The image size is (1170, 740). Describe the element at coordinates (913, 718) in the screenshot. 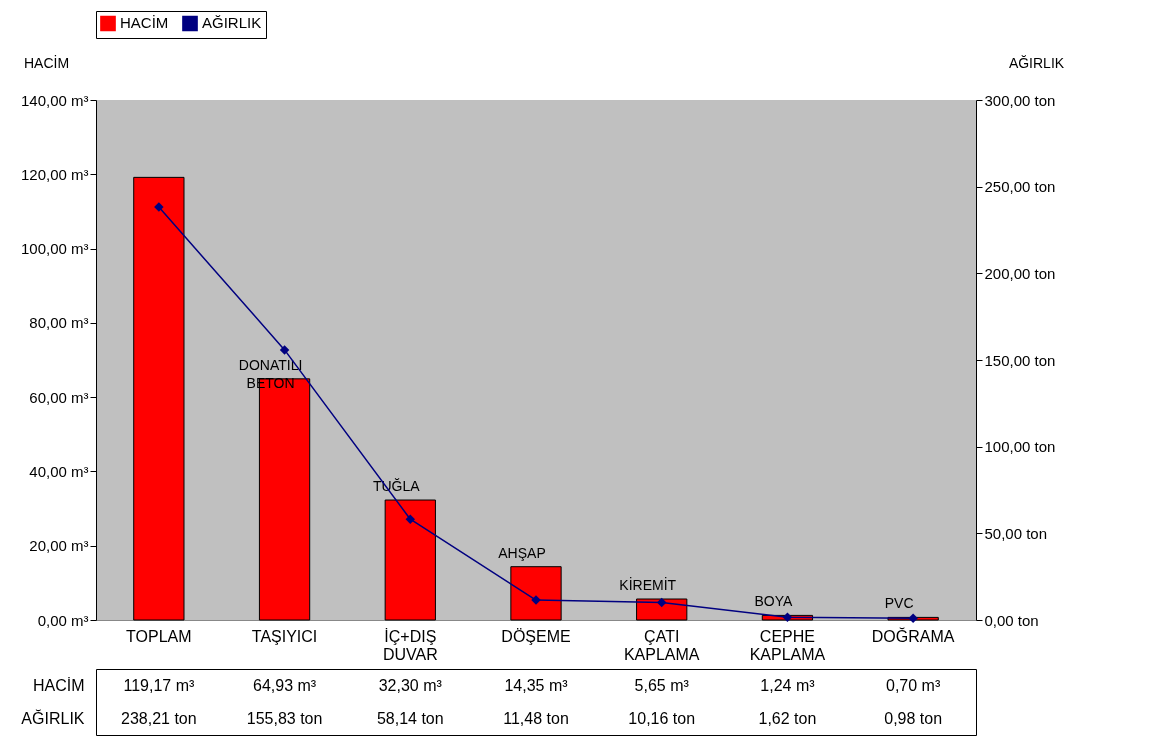

I see `data-label: 0,98 ton` at that location.